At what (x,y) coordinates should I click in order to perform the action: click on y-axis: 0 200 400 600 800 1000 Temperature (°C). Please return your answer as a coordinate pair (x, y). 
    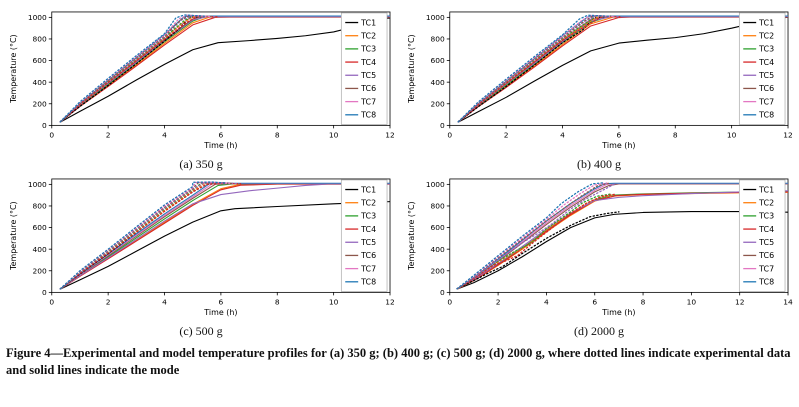
    Looking at the image, I should click on (30, 71).